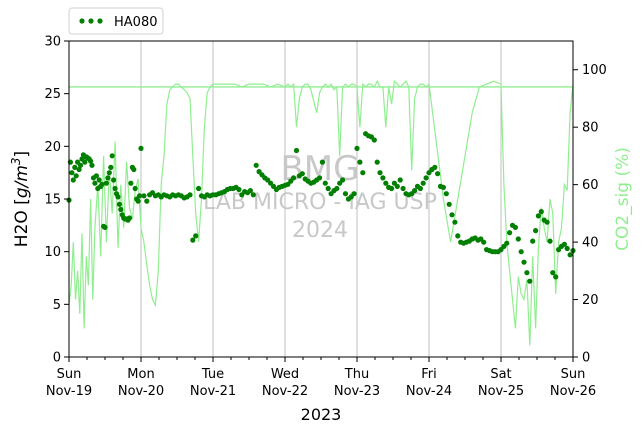 Image resolution: width=644 pixels, height=434 pixels. What do you see at coordinates (319, 169) in the screenshot?
I see `watermark-line-1: BMG` at bounding box center [319, 169].